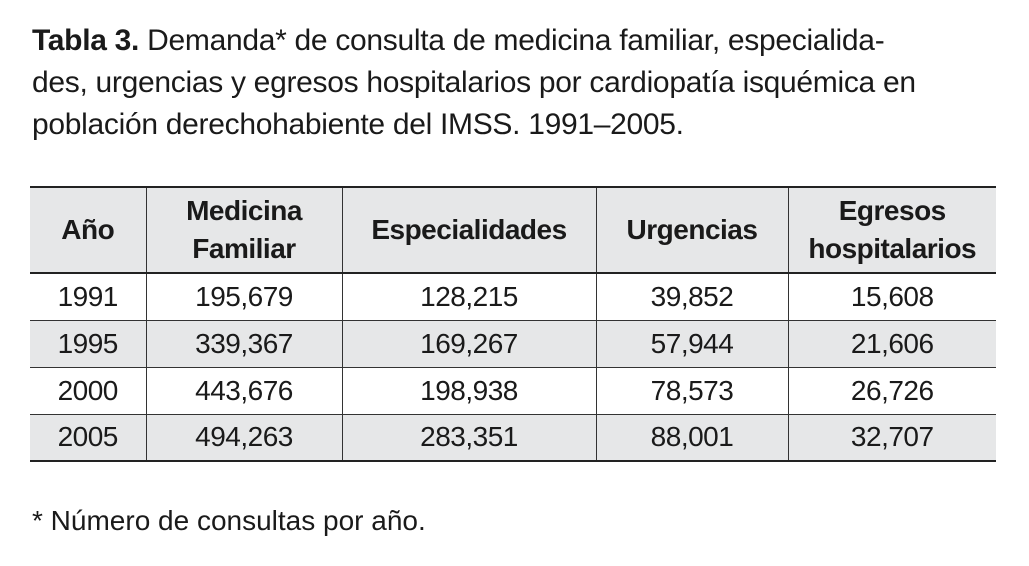  Describe the element at coordinates (244, 210) in the screenshot. I see `header-mf-line-1: Medicina` at that location.